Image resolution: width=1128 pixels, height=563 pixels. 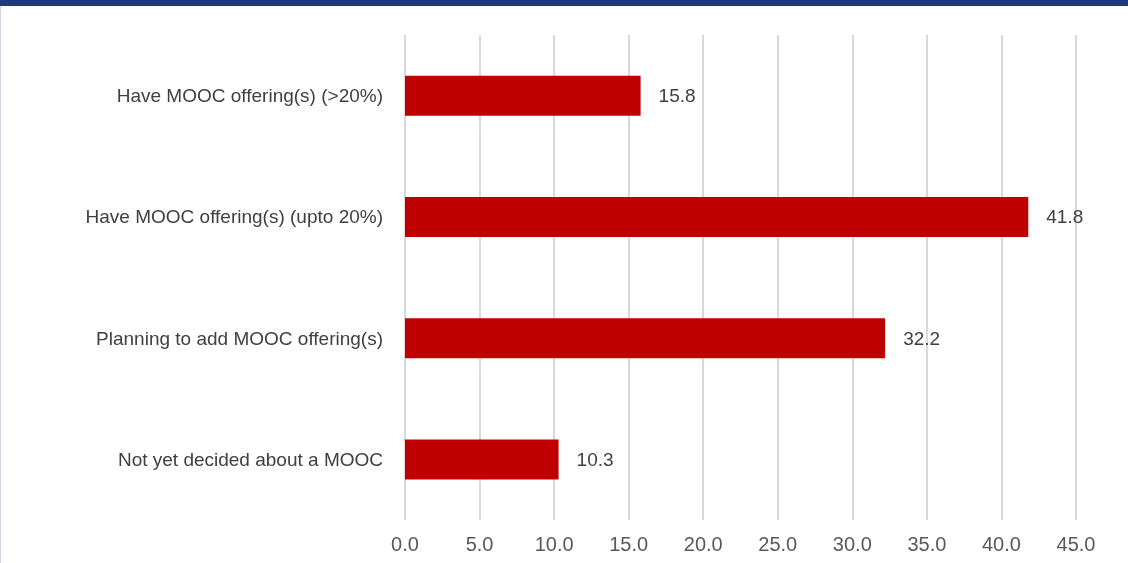 I want to click on x-tick-label: 35.0, so click(x=927, y=544).